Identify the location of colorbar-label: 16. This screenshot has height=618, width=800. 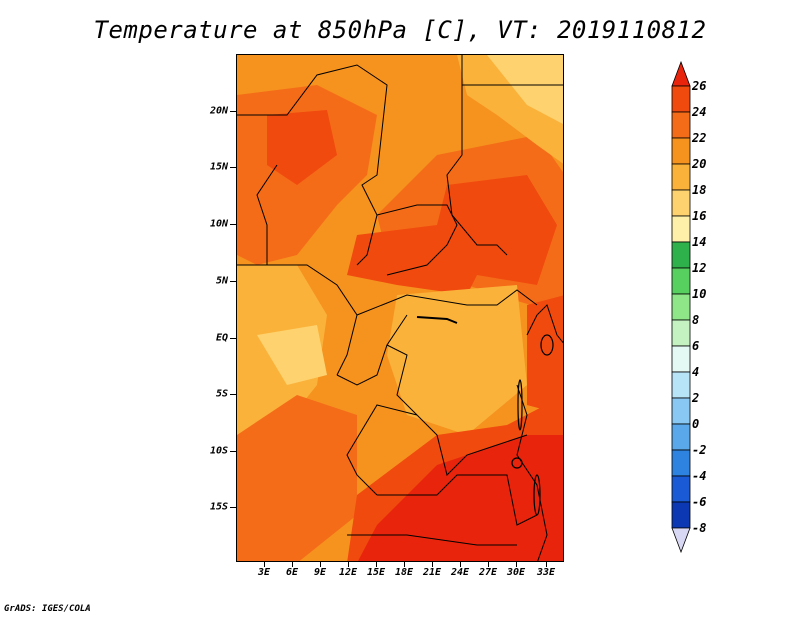
(699, 216).